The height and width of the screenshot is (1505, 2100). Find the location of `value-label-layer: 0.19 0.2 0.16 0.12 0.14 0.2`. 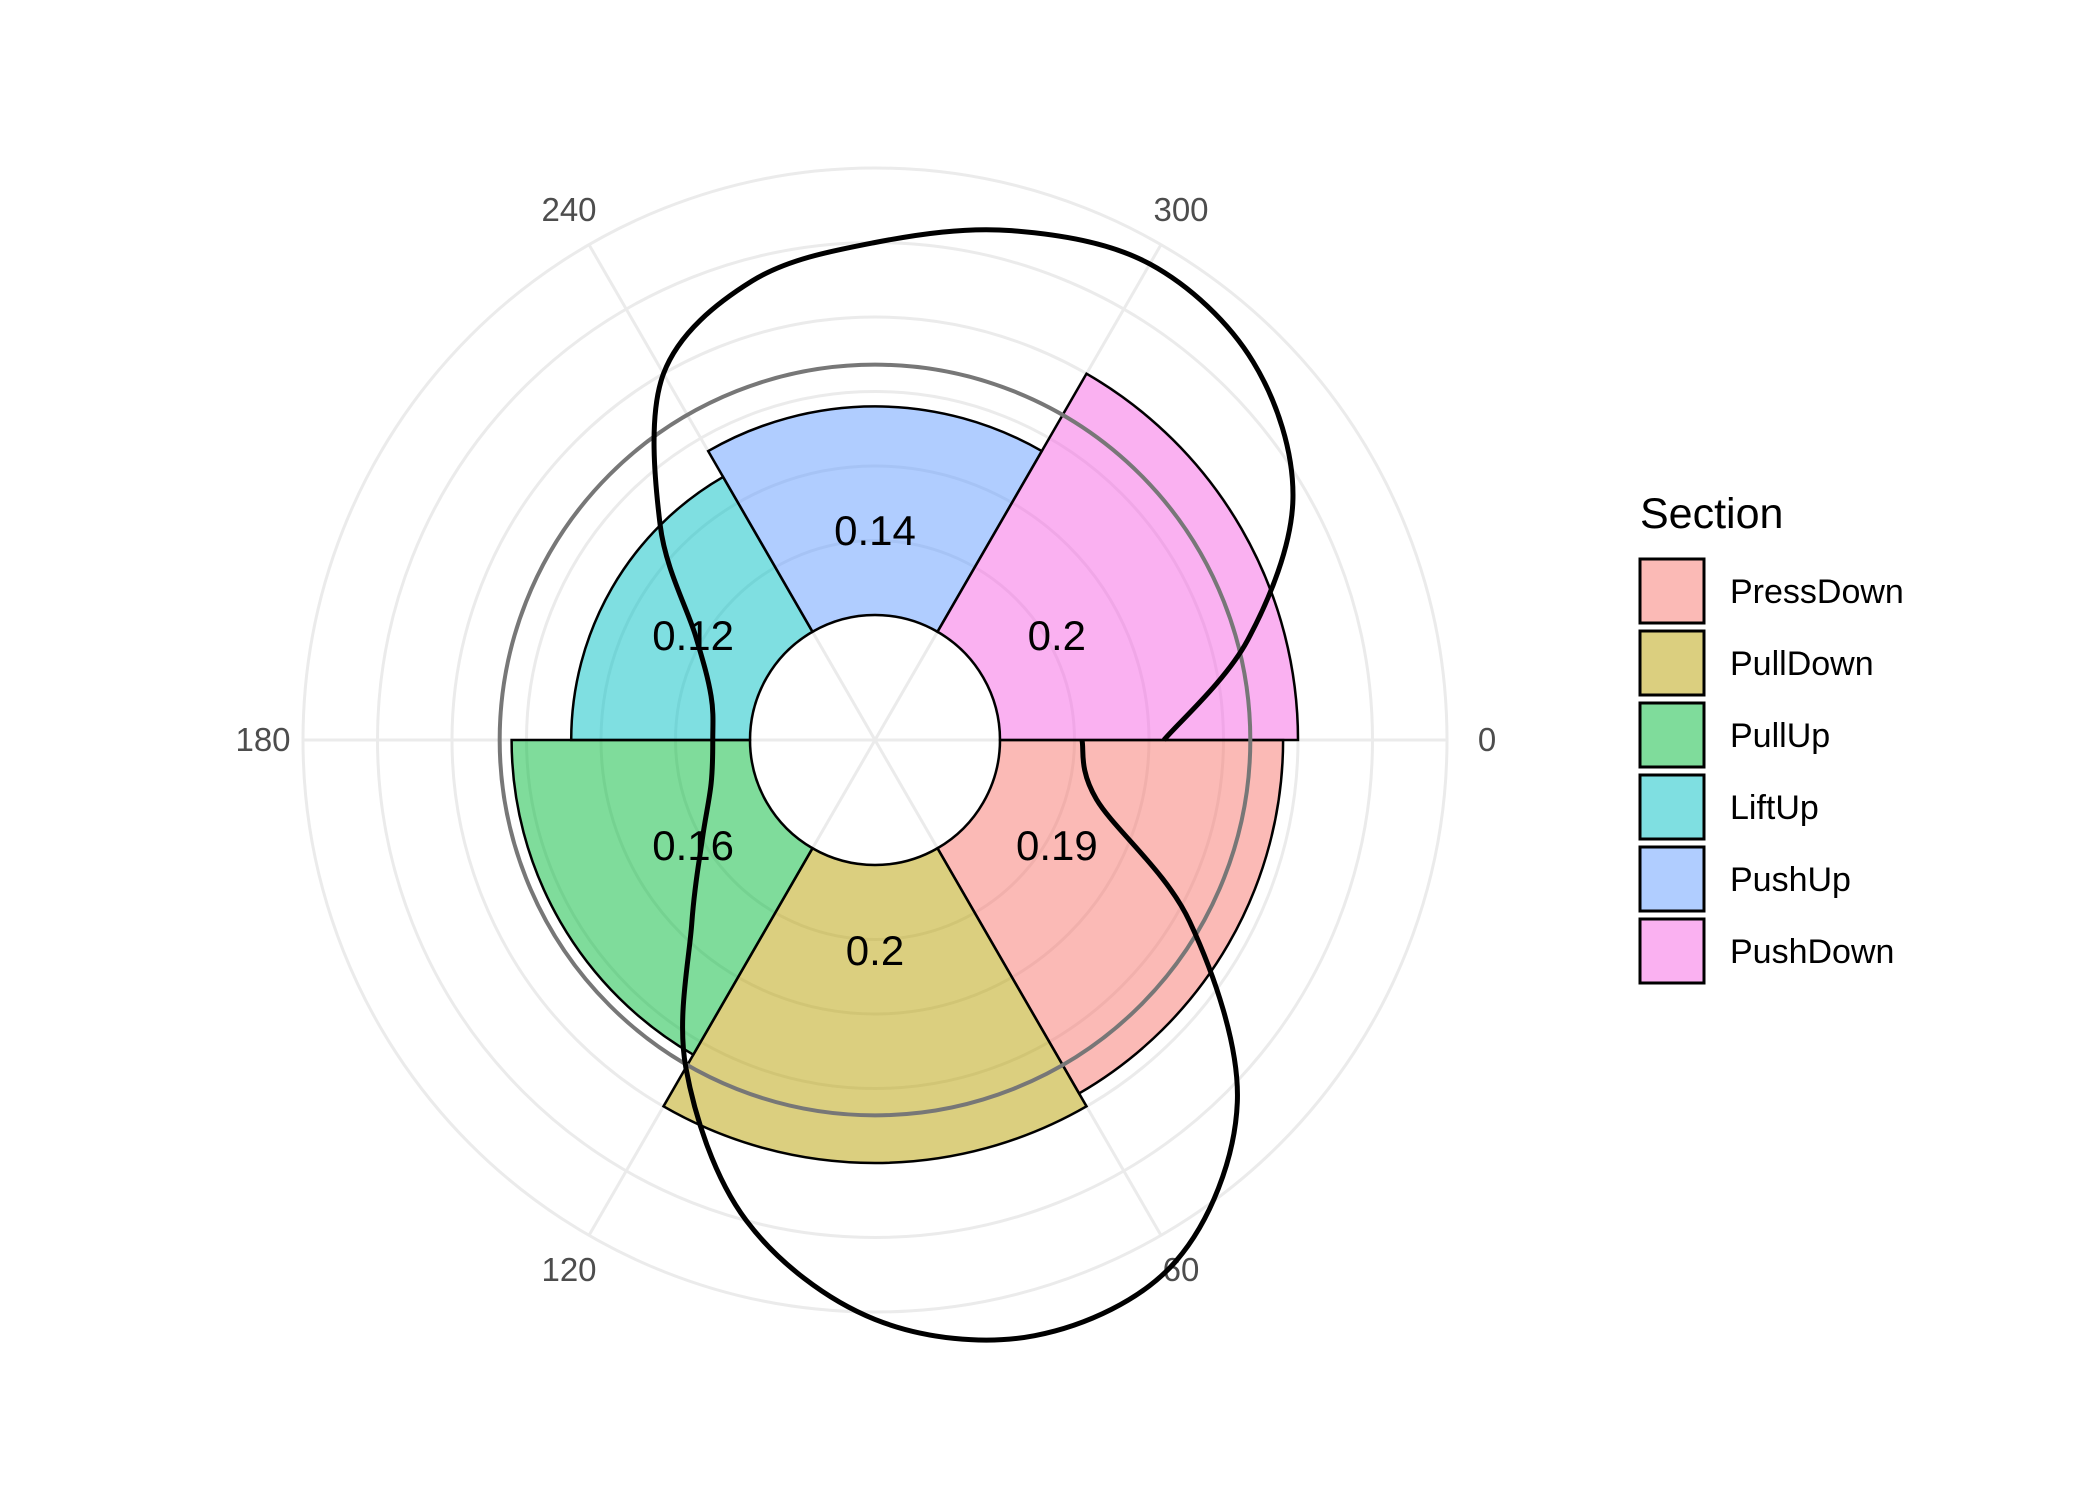

value-label-layer: 0.19 0.2 0.16 0.12 0.14 0.2 is located at coordinates (874, 740).